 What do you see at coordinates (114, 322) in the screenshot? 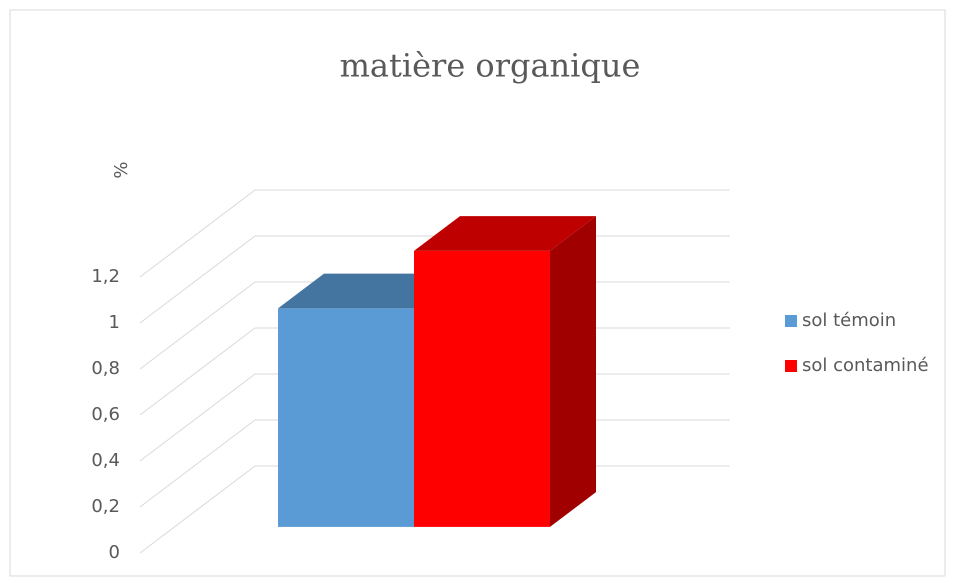
I see `y-tick-label: 1` at bounding box center [114, 322].